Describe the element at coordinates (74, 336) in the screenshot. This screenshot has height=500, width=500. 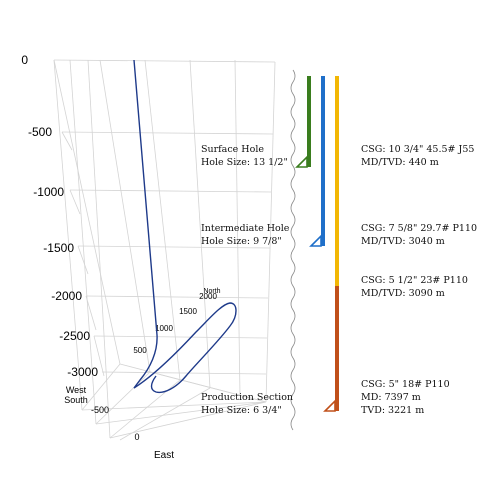
I see `tick-label: -2500` at that location.